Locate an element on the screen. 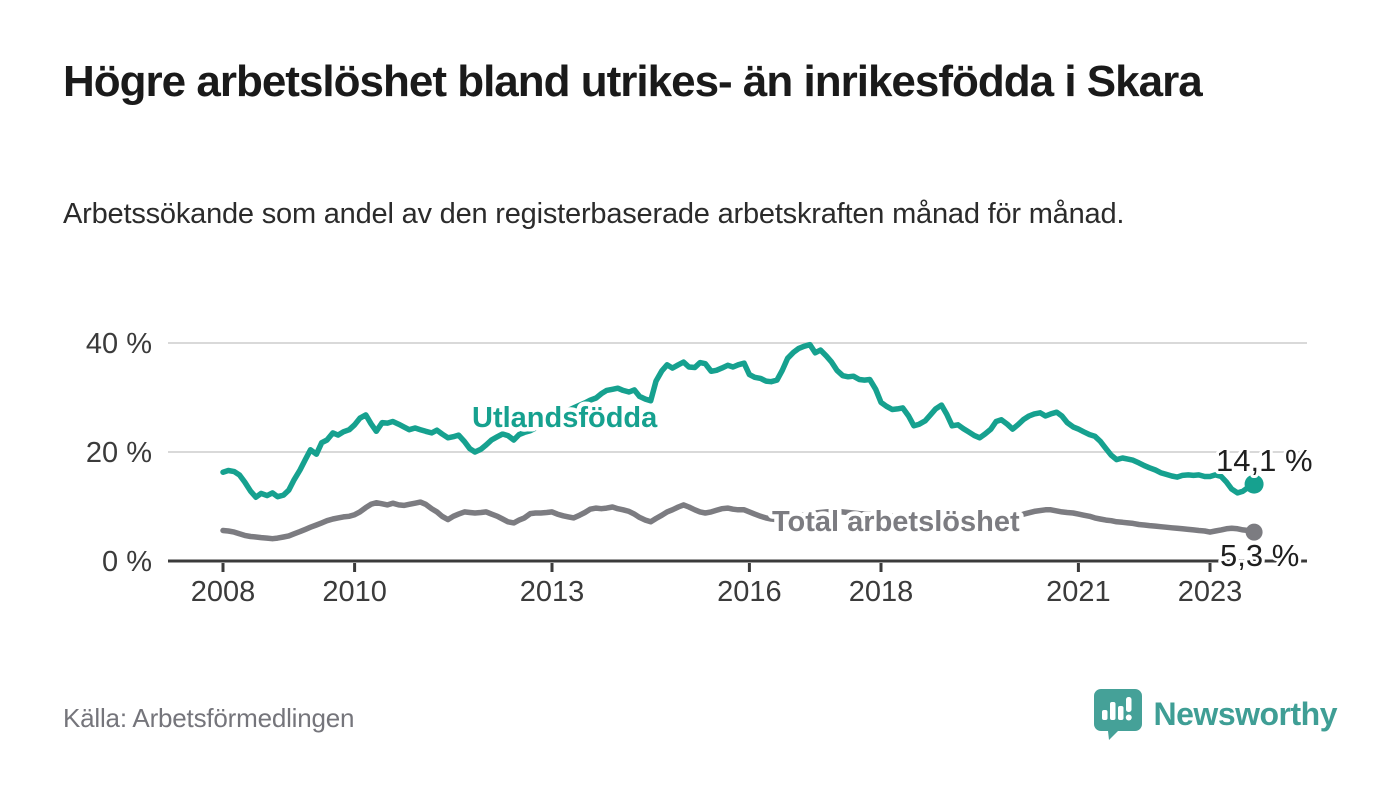 Image resolution: width=1400 pixels, height=794 pixels. bar-chart-glyph is located at coordinates (1116, 709).